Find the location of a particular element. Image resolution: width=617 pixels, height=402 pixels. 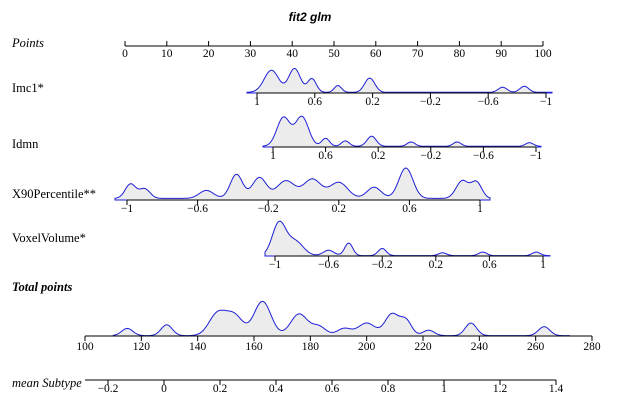

row-label-mean-subtype: mean Subtype is located at coordinates (47, 383).